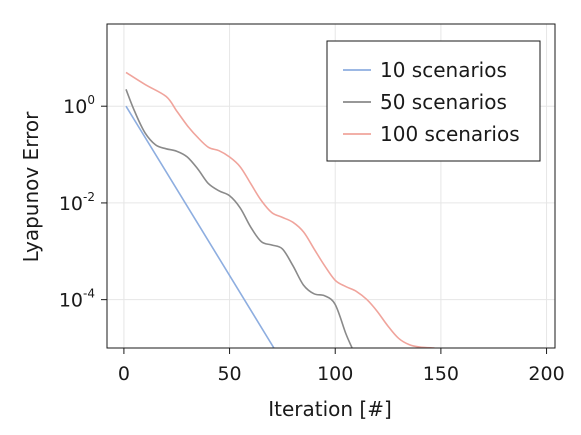 The image size is (581, 435). What do you see at coordinates (79, 105) in the screenshot?
I see `y-tick-label: 10⁰` at bounding box center [79, 105].